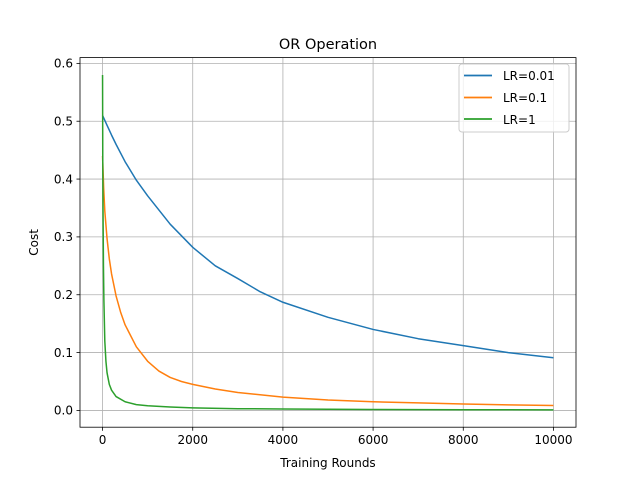 The image size is (640, 480). What do you see at coordinates (63, 64) in the screenshot?
I see `y-tick-label: 0.6` at bounding box center [63, 64].